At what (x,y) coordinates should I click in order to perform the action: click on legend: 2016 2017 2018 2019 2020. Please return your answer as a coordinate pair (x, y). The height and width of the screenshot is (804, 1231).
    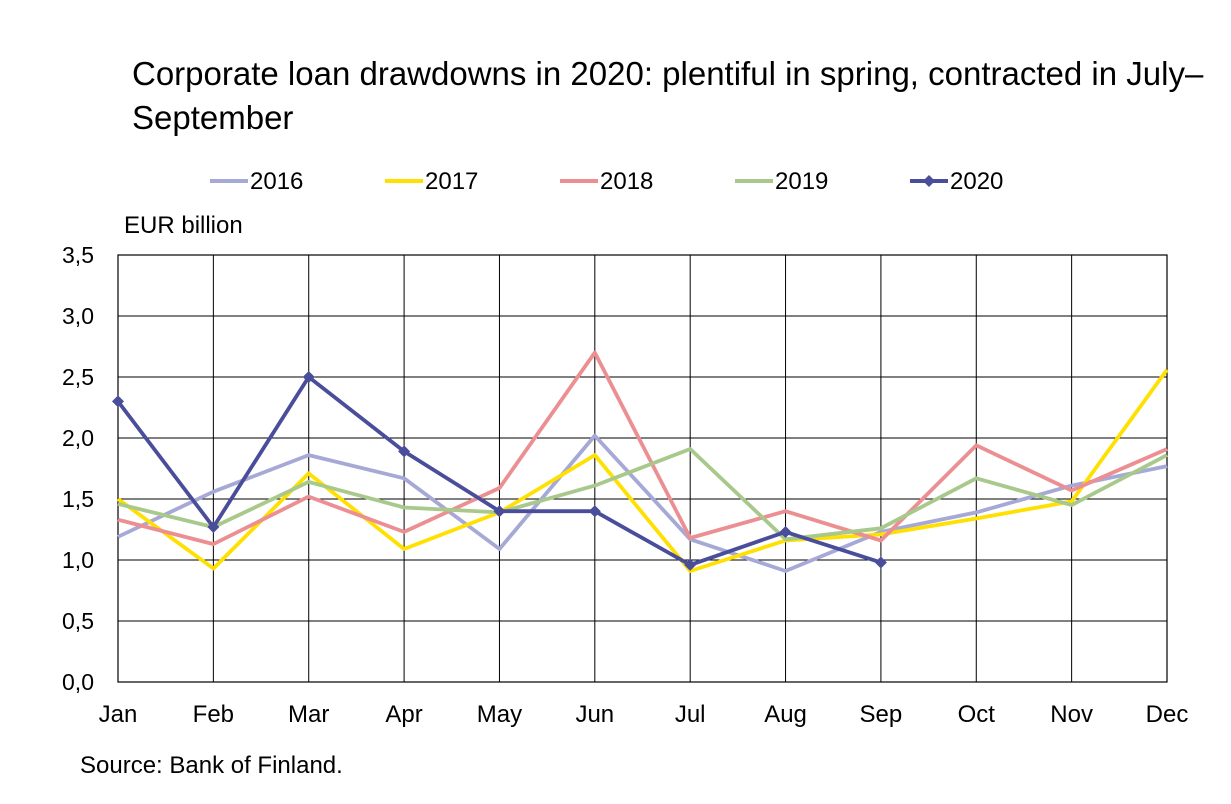
    Looking at the image, I should click on (606, 181).